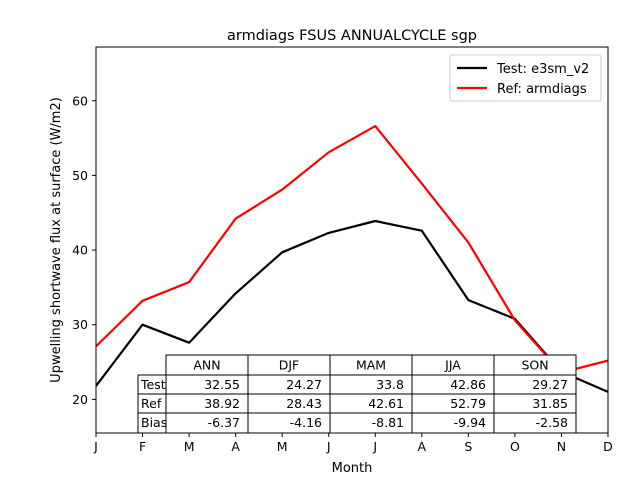 This screenshot has width=640, height=480. What do you see at coordinates (151, 403) in the screenshot?
I see `table-row-label: Ref` at bounding box center [151, 403].